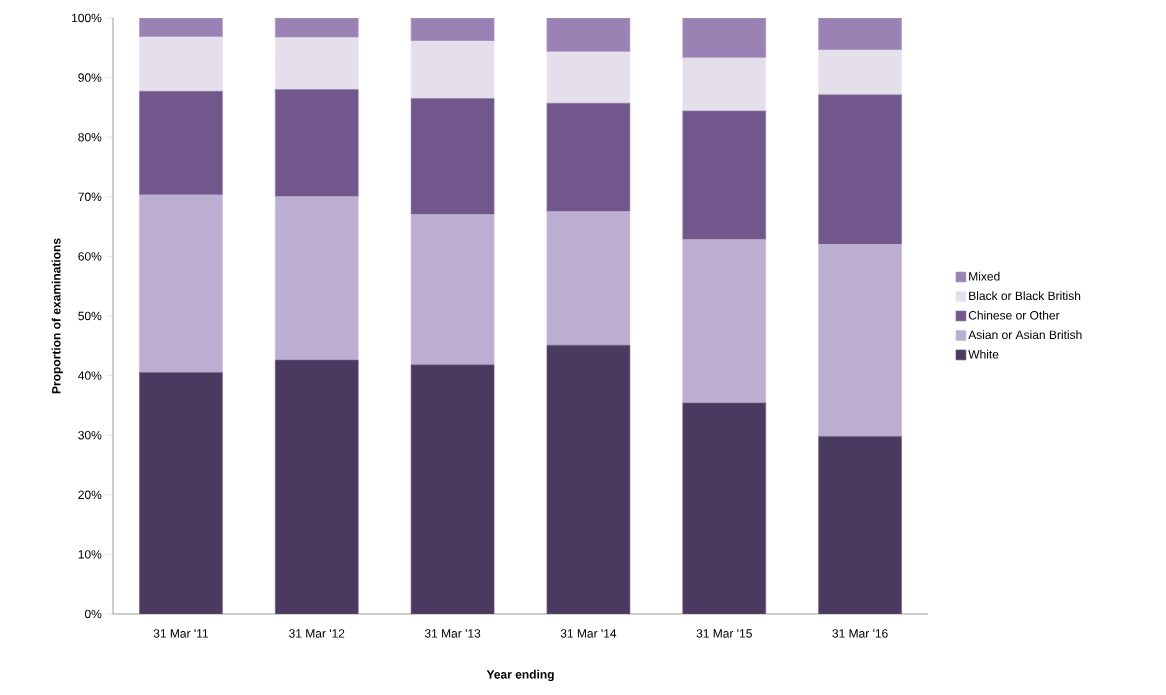 This screenshot has width=1166, height=695. What do you see at coordinates (90, 137) in the screenshot?
I see `y-tick-label: 80%` at bounding box center [90, 137].